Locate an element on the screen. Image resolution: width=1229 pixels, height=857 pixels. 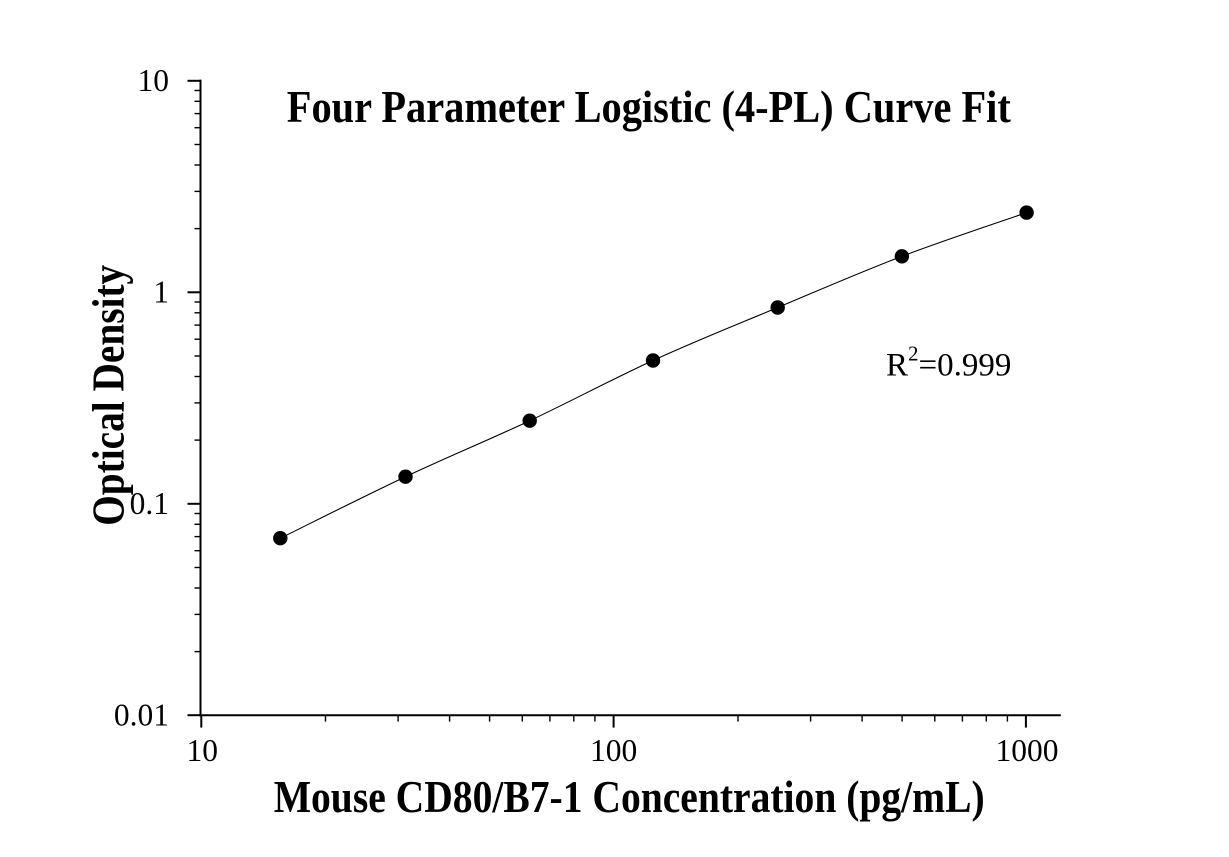
svg-text:Four Parameter Logistic (4-PL): Four Parameter Logistic (4-PL) Curve Fit is located at coordinates (649, 106).